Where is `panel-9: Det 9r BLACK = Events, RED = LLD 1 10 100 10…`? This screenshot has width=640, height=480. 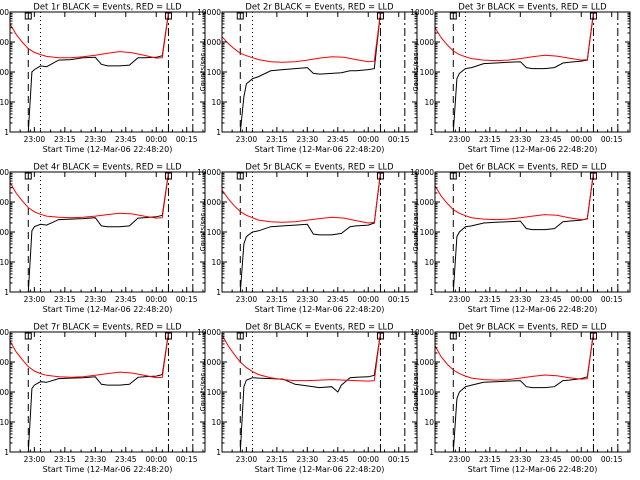 panel-9: Det 9r BLACK = Events, RED = LLD 1 10 100 10… is located at coordinates (520, 398).